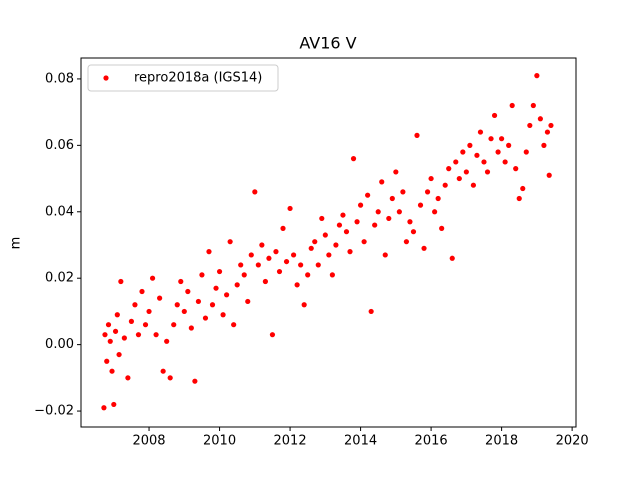 Image resolution: width=640 pixels, height=480 pixels. Describe the element at coordinates (431, 441) in the screenshot. I see `x-tick-label: 2016` at that location.